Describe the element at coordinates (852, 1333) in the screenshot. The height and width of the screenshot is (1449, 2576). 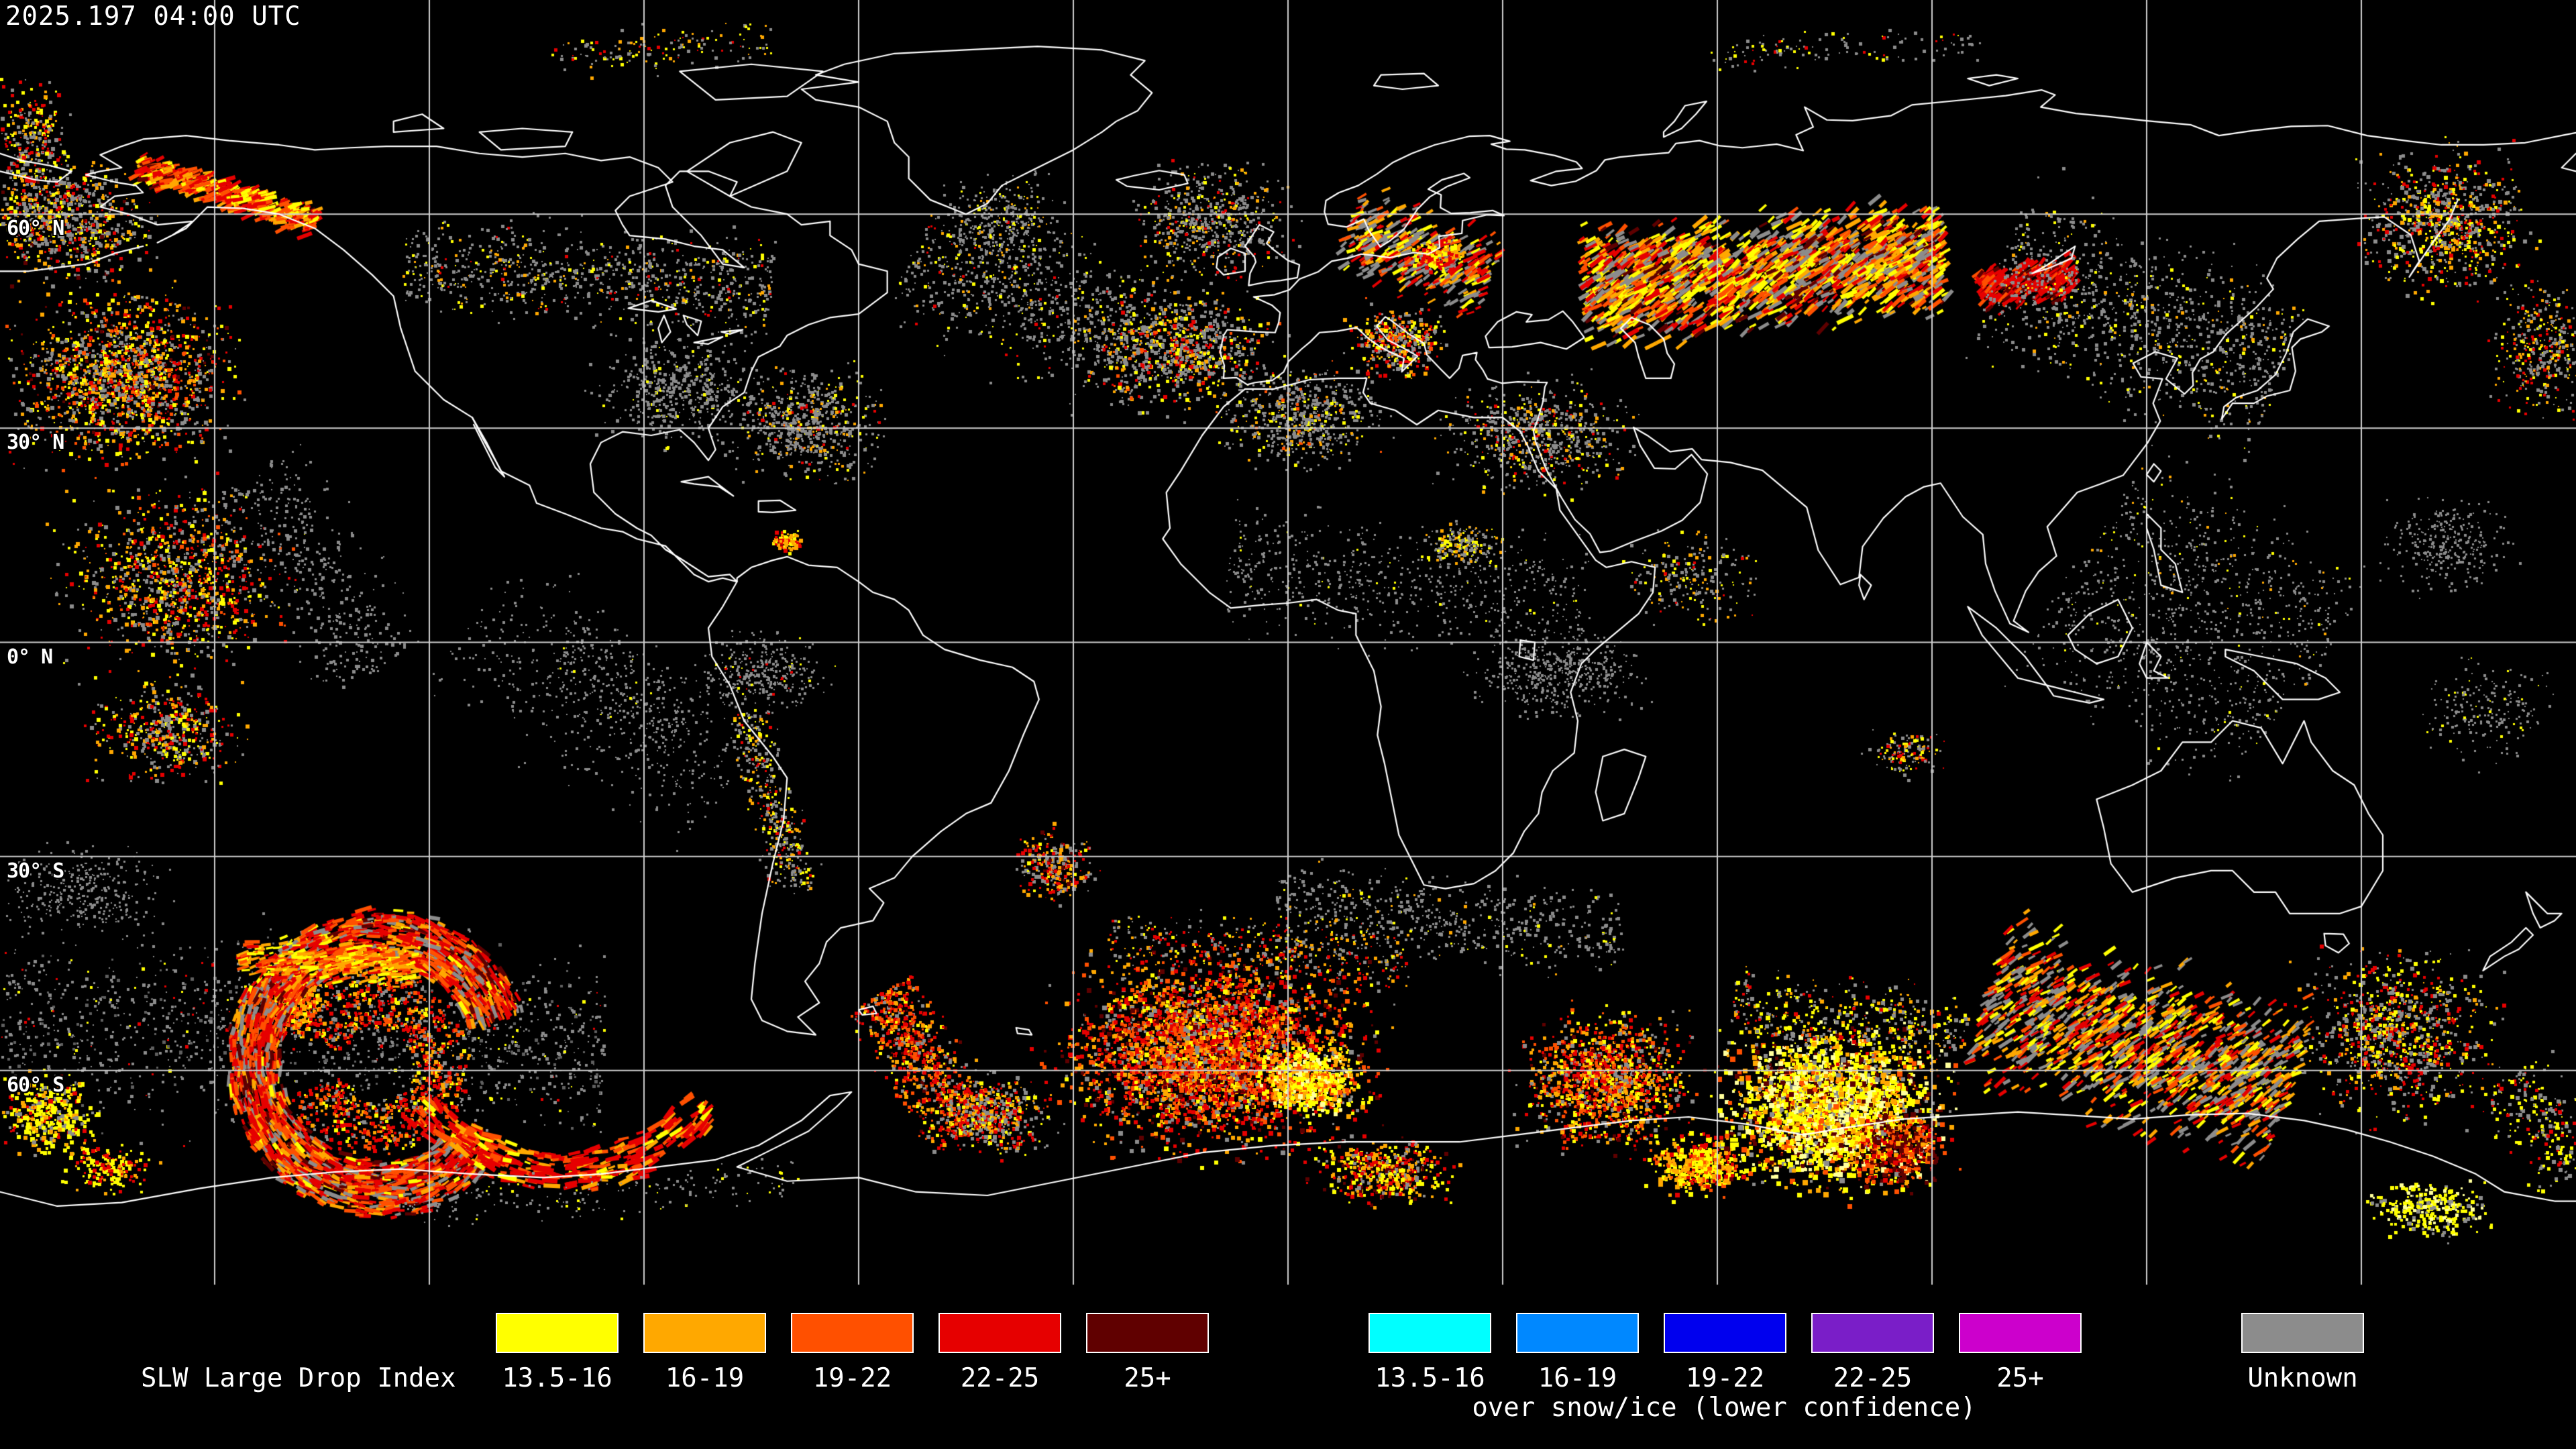
I see `legend-normal-19-22-swatch` at that location.